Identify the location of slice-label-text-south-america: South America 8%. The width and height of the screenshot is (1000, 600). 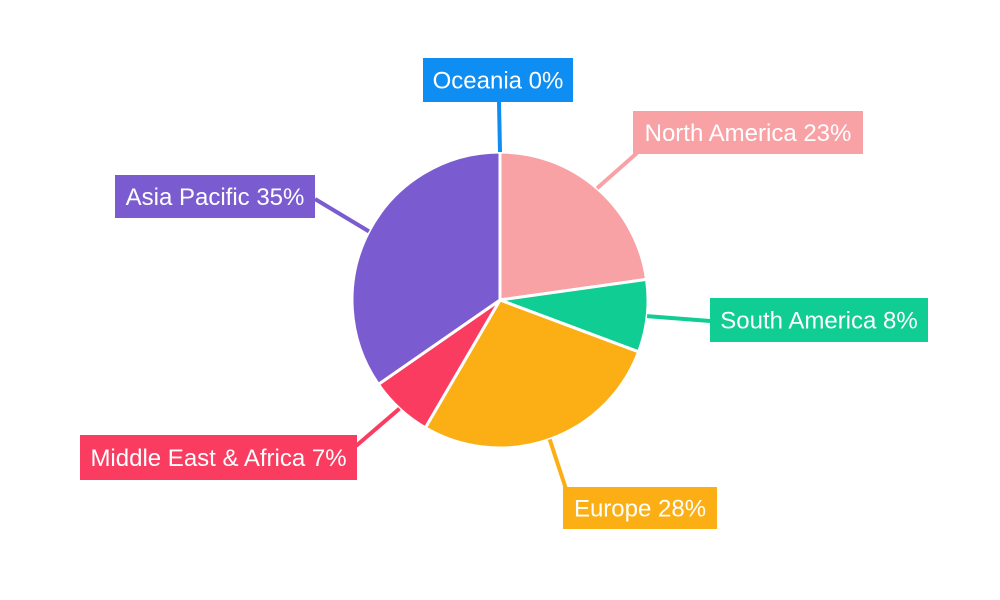
(818, 321).